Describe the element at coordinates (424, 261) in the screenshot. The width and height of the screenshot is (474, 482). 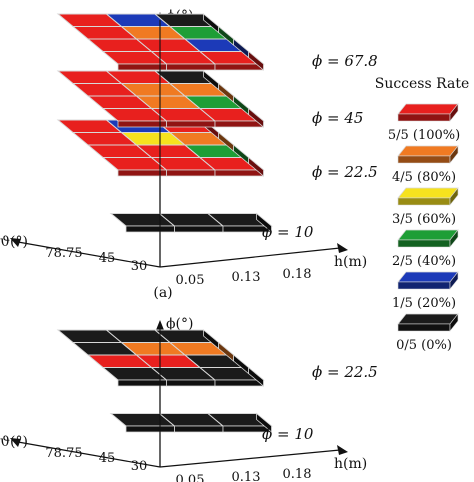
I see `legend-label: 2/5 (40%)` at that location.